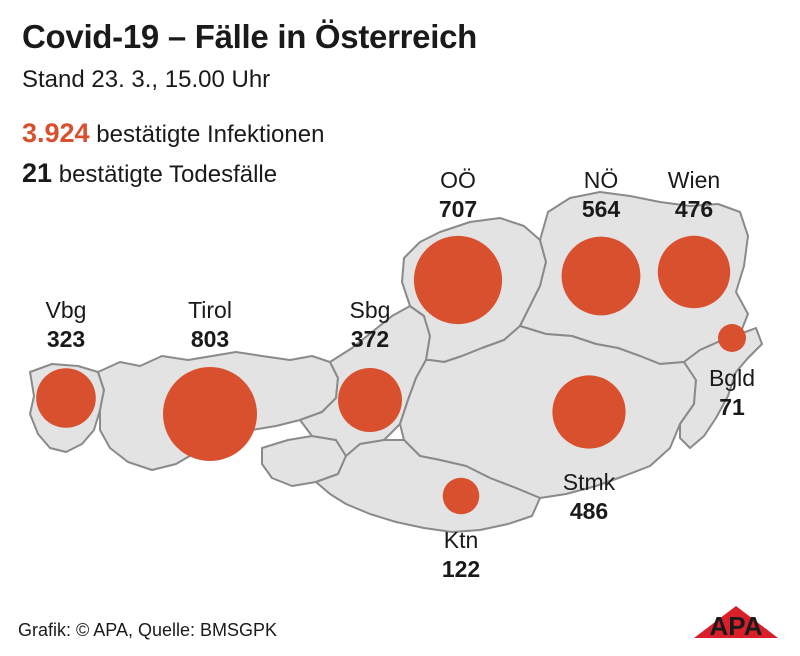 Image resolution: width=800 pixels, height=656 pixels. Describe the element at coordinates (370, 339) in the screenshot. I see `label-sbg-cases: 372` at that location.